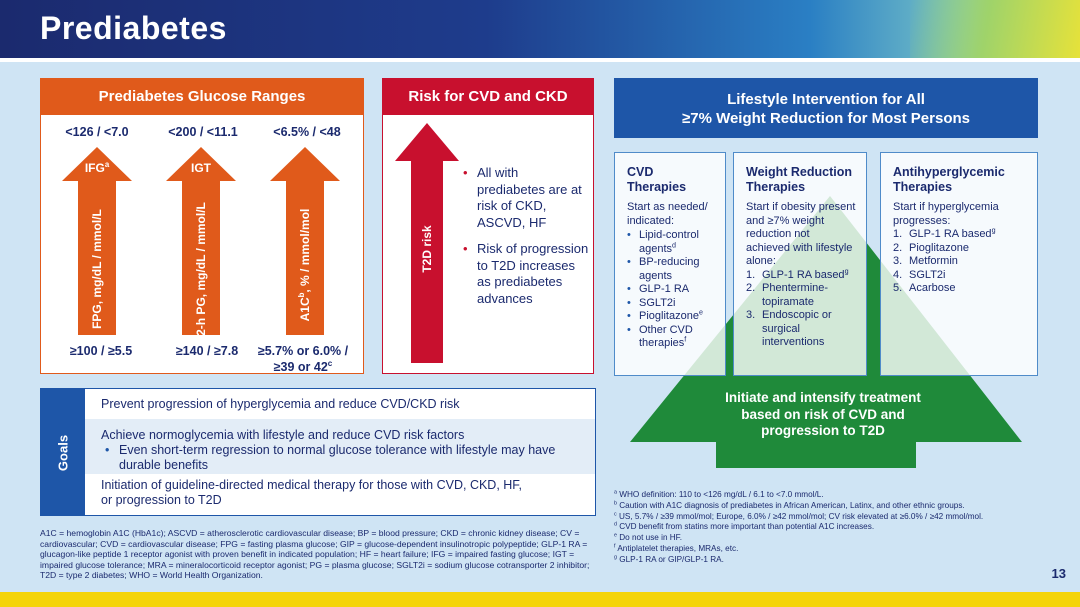 The image size is (1080, 607). I want to click on list-item: Pioglitazonee, so click(671, 316).